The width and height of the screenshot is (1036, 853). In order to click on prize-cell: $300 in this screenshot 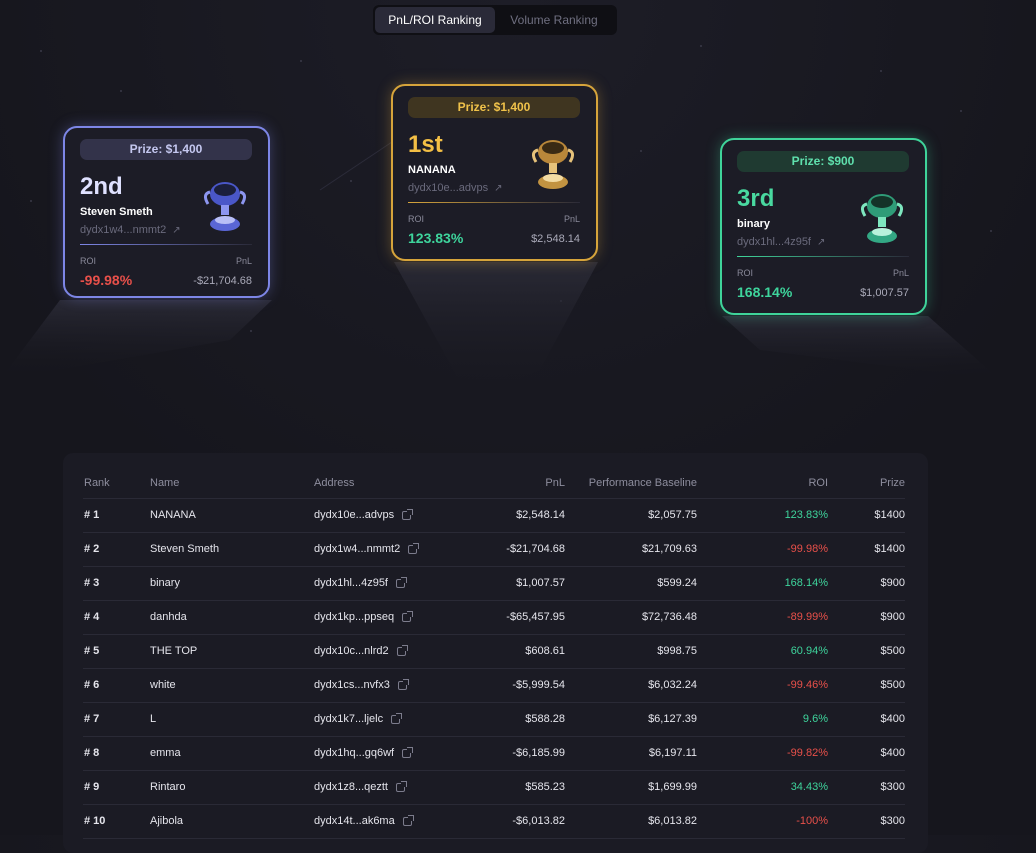, I will do `click(892, 821)`.